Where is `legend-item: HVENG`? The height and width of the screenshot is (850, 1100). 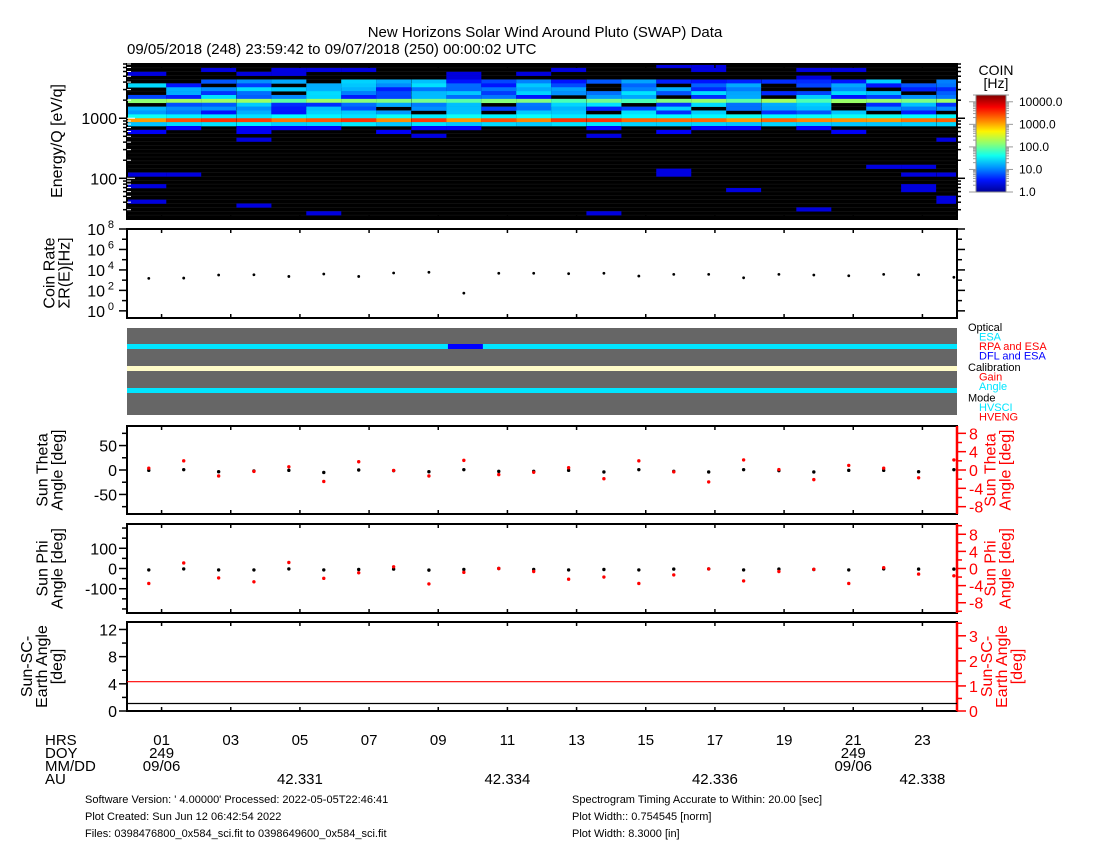
legend-item: HVENG is located at coordinates (998, 418).